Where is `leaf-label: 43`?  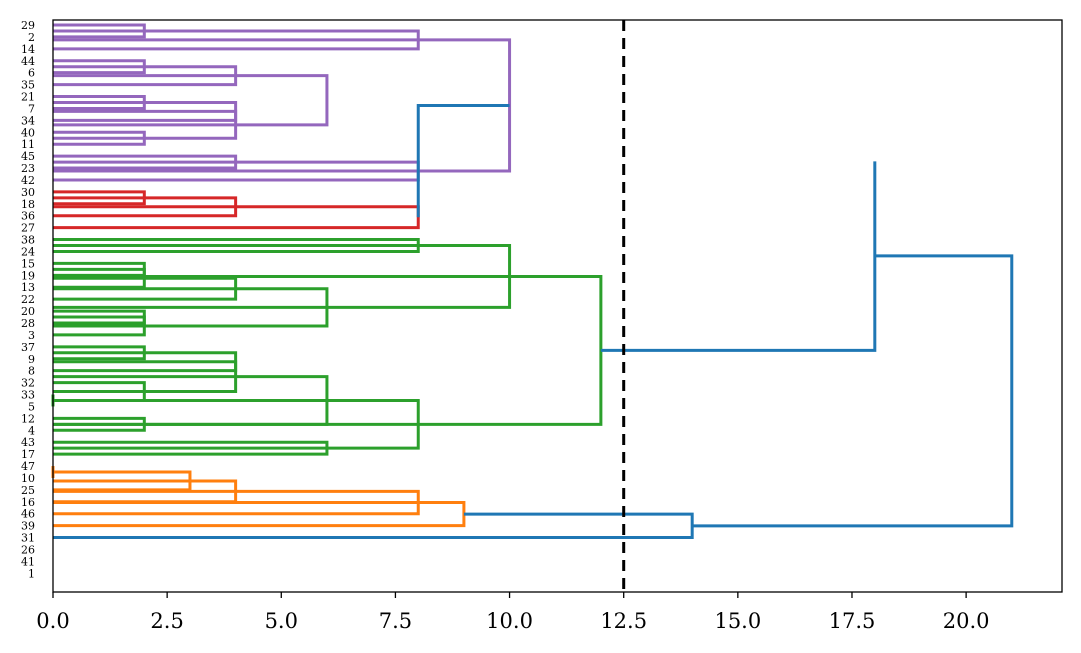
leaf-label: 43 is located at coordinates (28, 442).